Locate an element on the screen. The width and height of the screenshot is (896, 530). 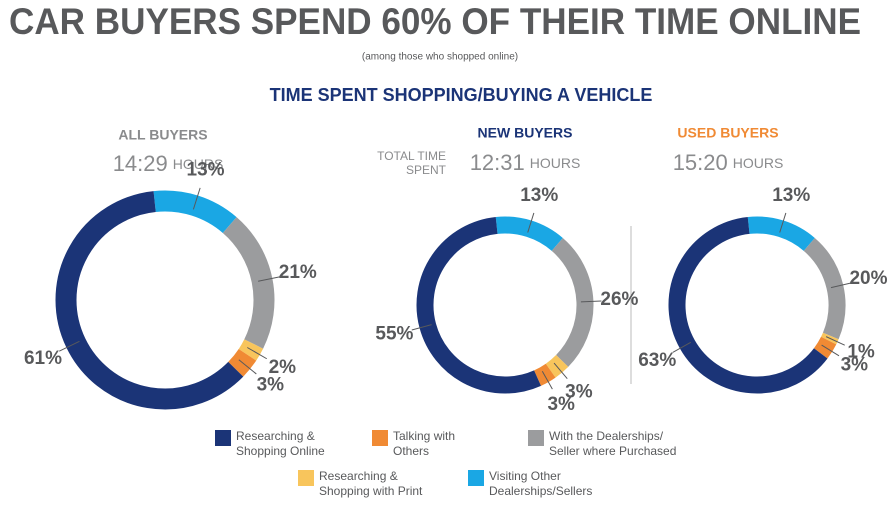
legend-label: Seller where Purchased is located at coordinates (612, 451).